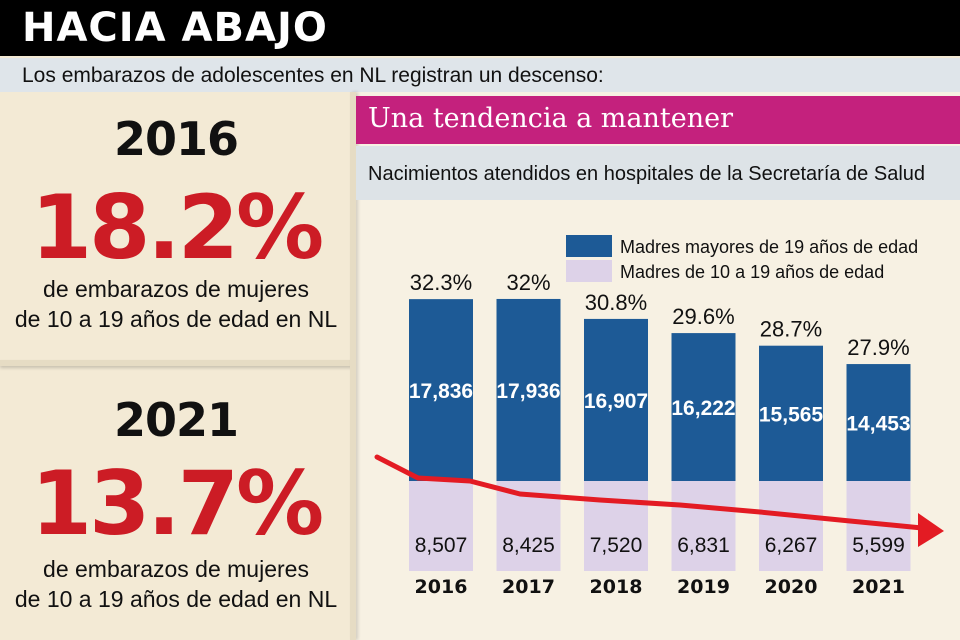 The width and height of the screenshot is (960, 640). What do you see at coordinates (176, 139) in the screenshot?
I see `stat-year-2016: 2016` at bounding box center [176, 139].